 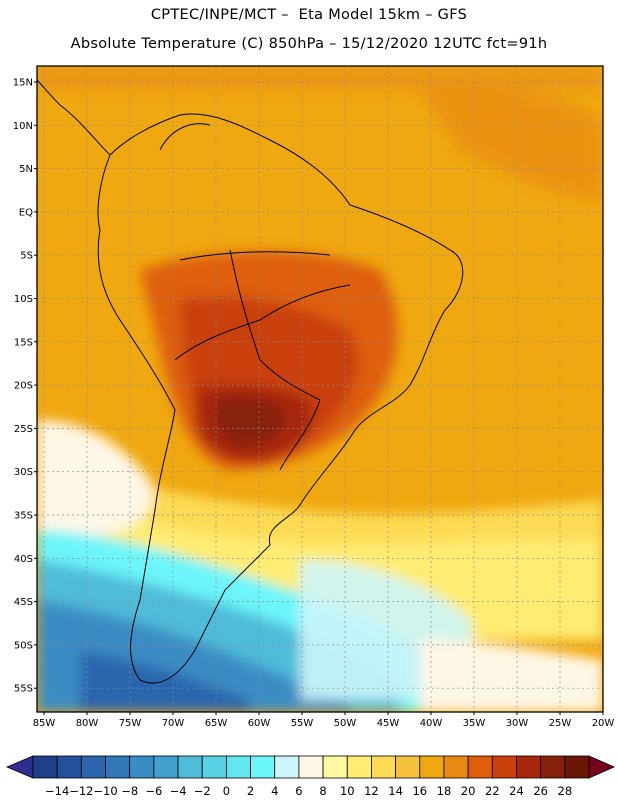 What do you see at coordinates (474, 723) in the screenshot?
I see `lon-label: 35W` at bounding box center [474, 723].